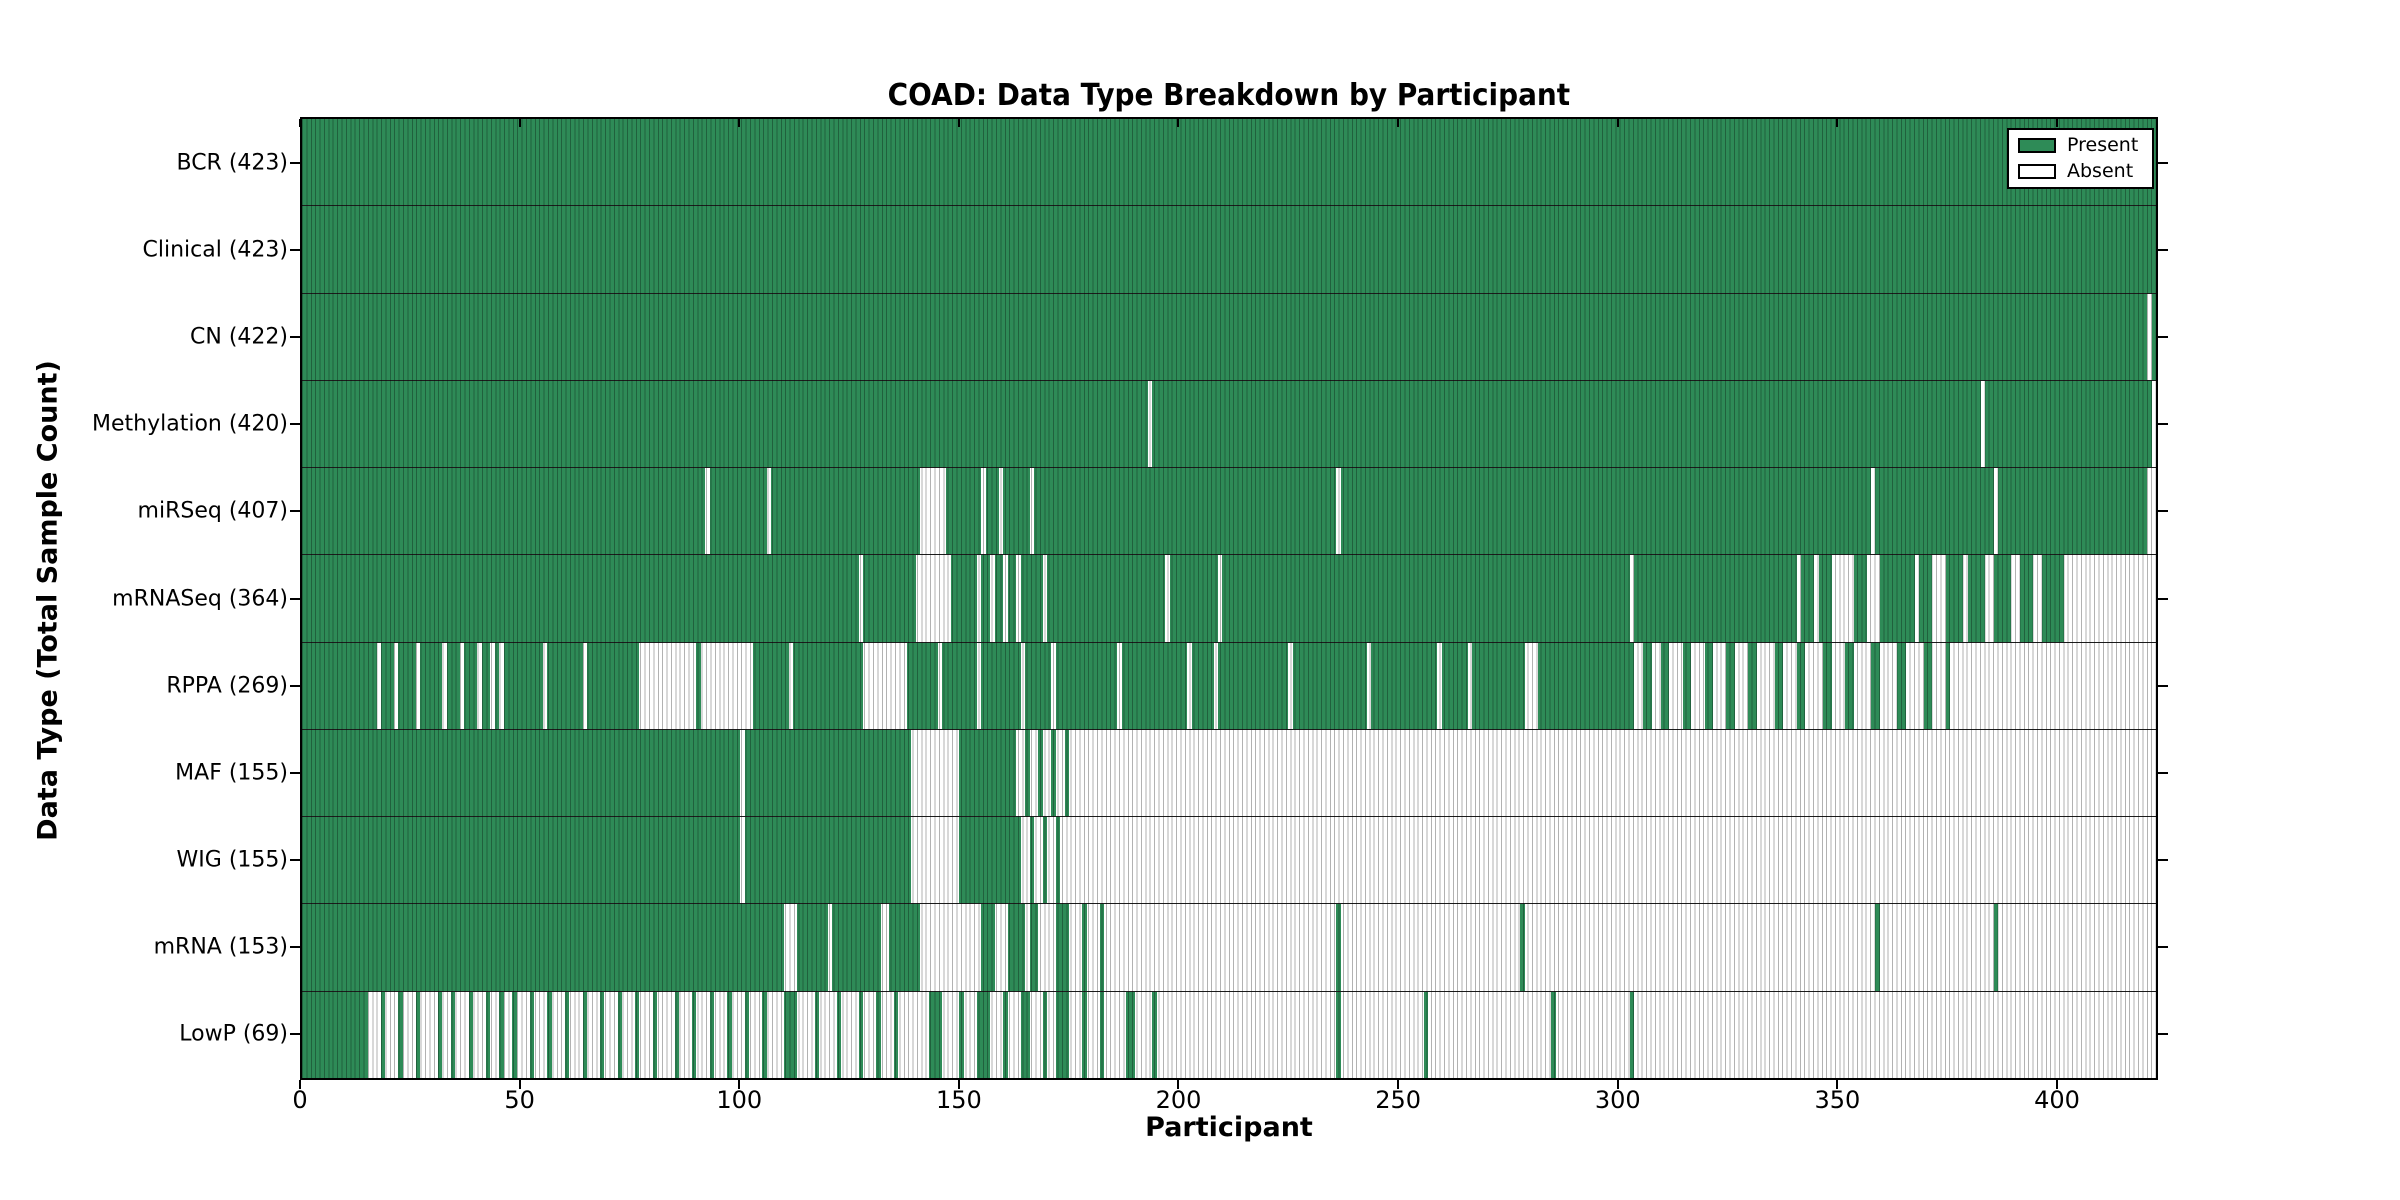 This screenshot has width=2400, height=1200. Describe the element at coordinates (220, 947) in the screenshot. I see `ytick-label-mRNA: mRNA (153)` at that location.